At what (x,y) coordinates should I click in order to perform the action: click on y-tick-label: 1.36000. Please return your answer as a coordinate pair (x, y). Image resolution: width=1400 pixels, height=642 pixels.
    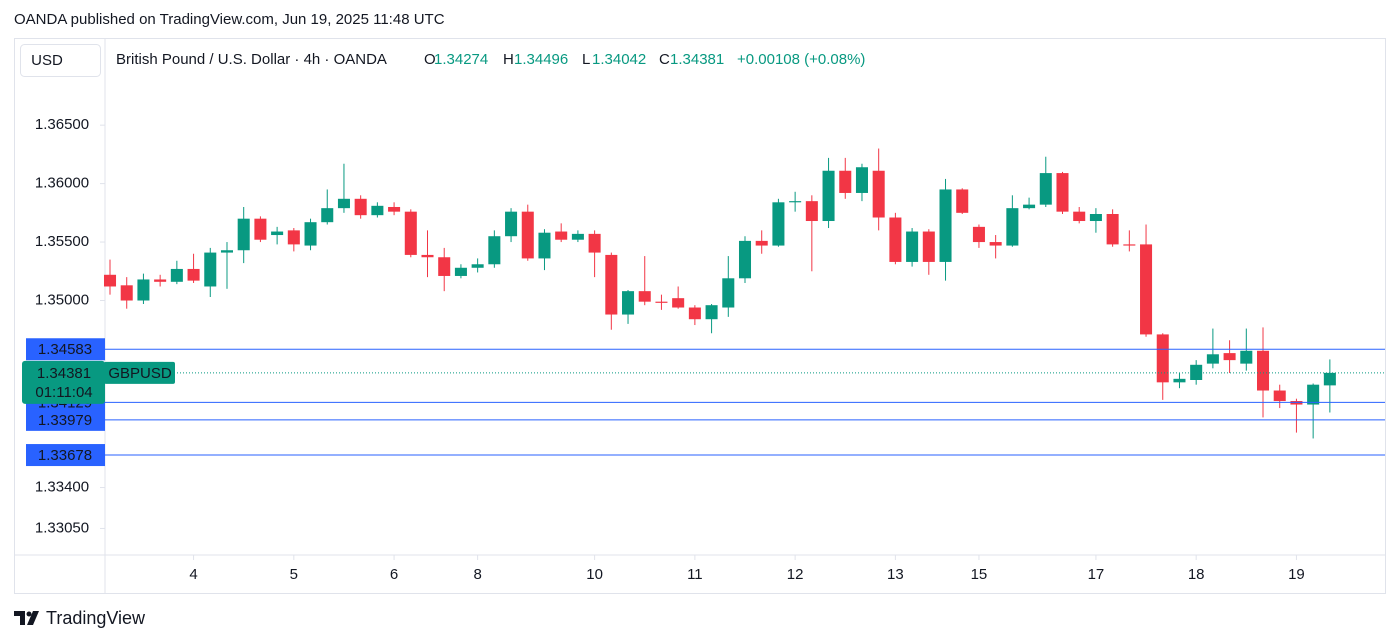
    Looking at the image, I should click on (62, 183).